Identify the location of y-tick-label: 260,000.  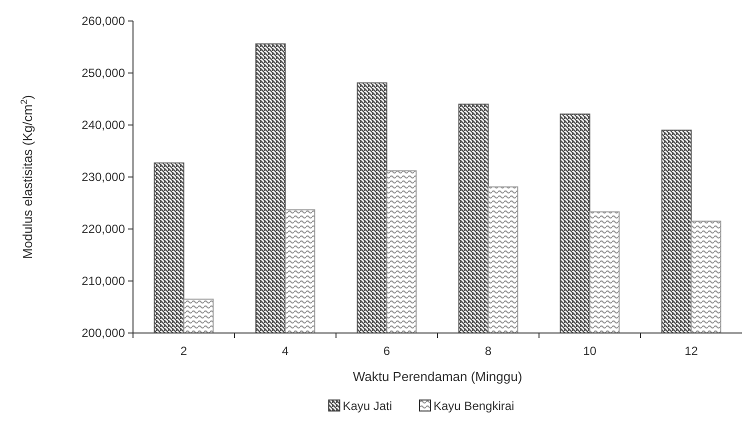
(104, 21).